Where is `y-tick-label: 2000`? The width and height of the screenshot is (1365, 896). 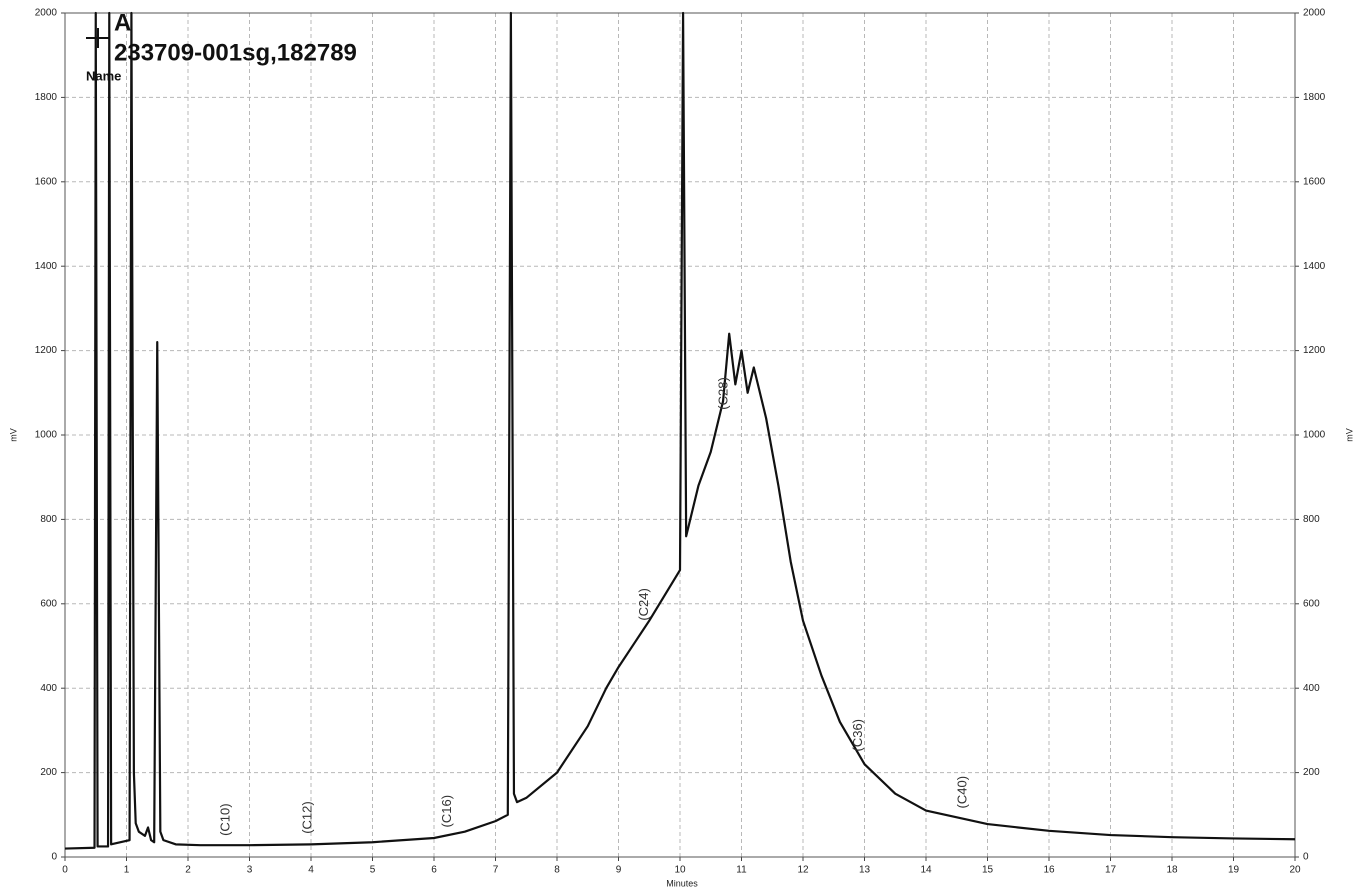 y-tick-label: 2000 is located at coordinates (46, 13).